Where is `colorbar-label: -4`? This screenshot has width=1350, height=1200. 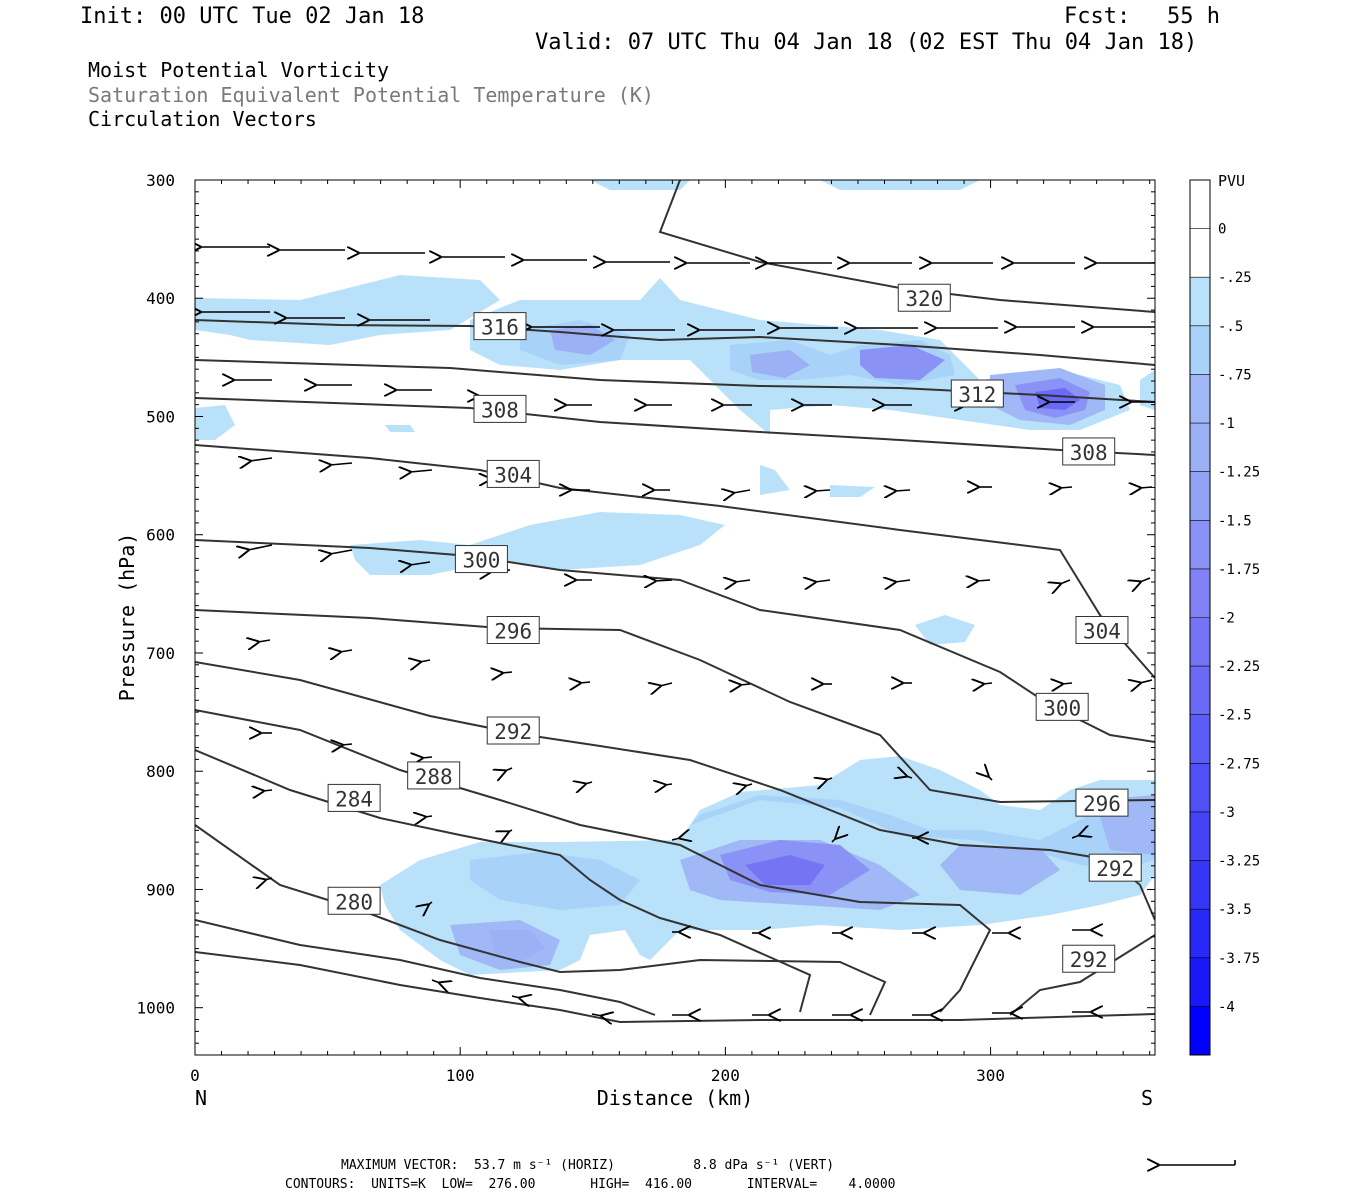
colorbar-label: -4 is located at coordinates (1226, 1007).